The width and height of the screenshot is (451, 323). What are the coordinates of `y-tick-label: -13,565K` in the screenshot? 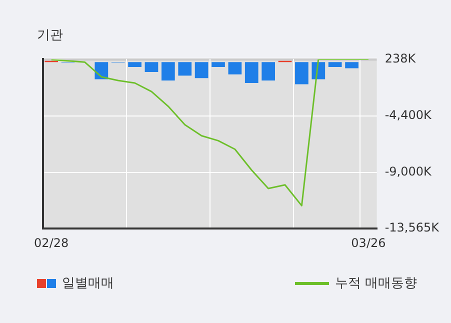 It's located at (412, 227).